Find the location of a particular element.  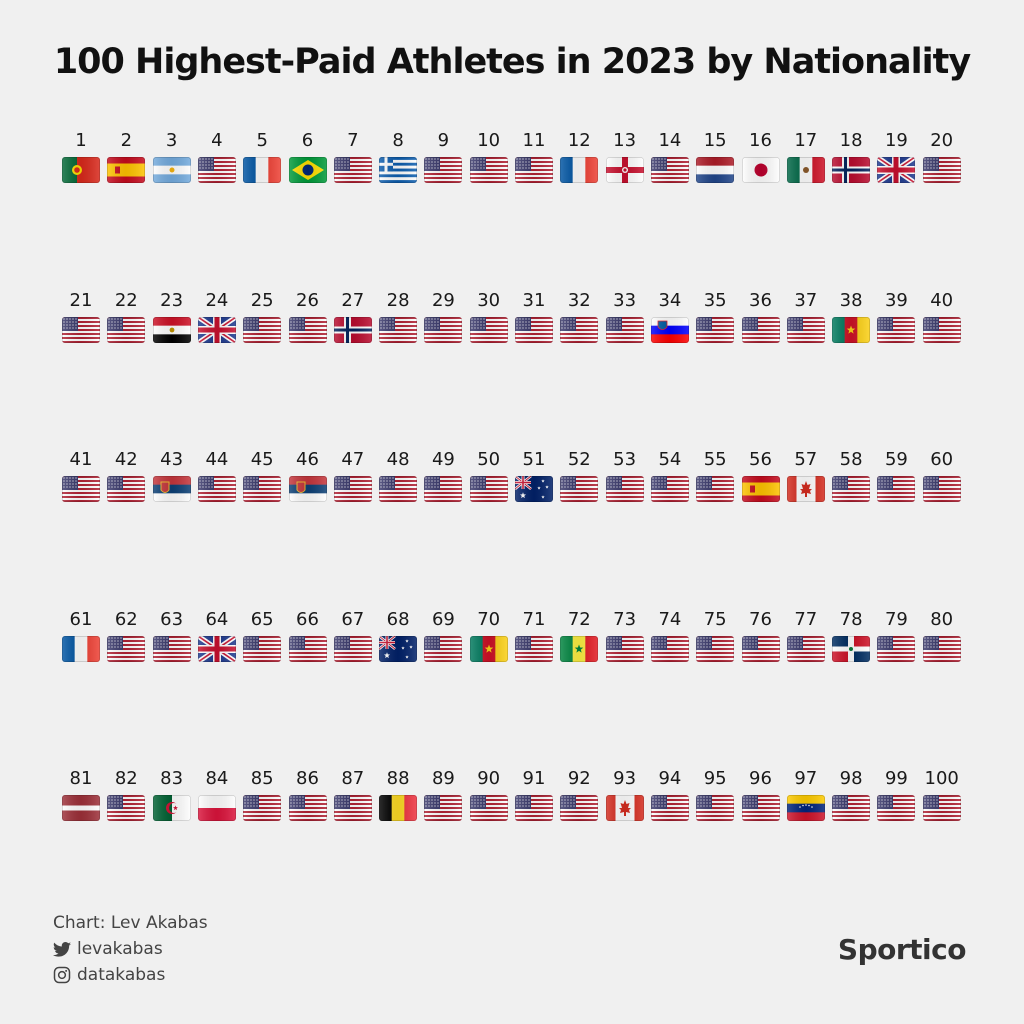

athlete-cell: 50 is located at coordinates (489, 476).